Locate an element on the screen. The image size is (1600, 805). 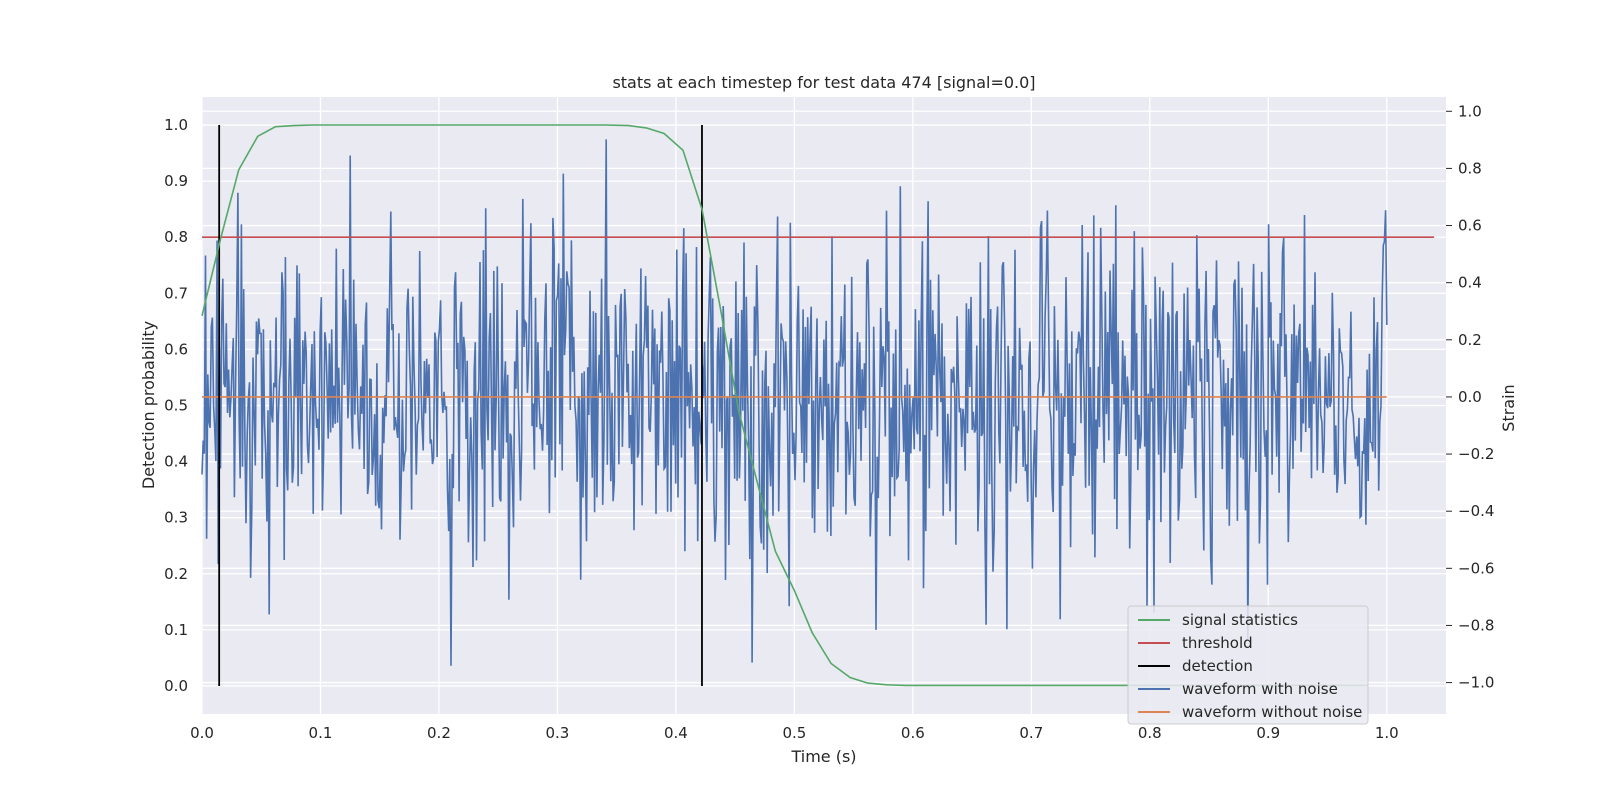
y-axis-left-label: Detection probability is located at coordinates (148, 405).